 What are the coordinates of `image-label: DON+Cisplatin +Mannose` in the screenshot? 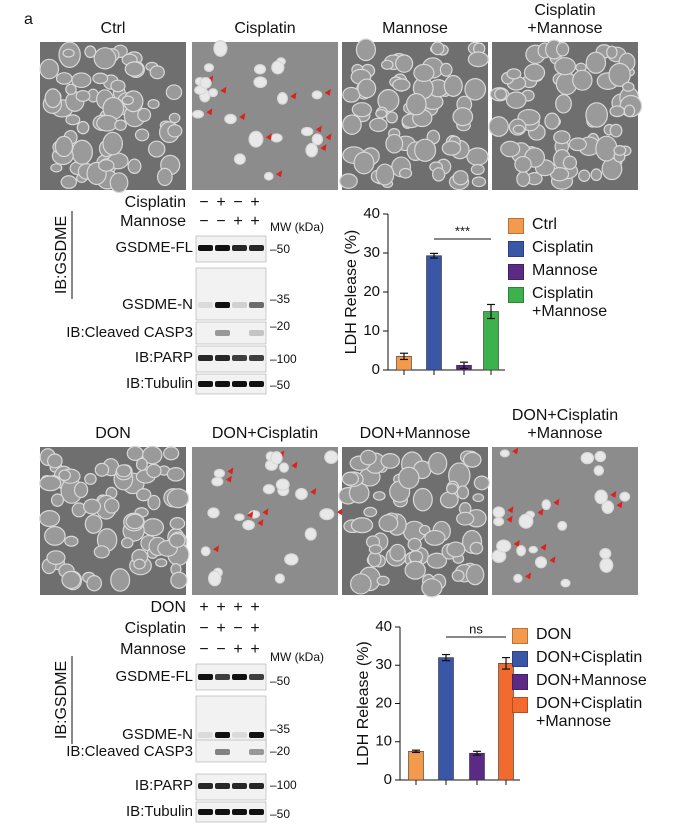 It's located at (565, 424).